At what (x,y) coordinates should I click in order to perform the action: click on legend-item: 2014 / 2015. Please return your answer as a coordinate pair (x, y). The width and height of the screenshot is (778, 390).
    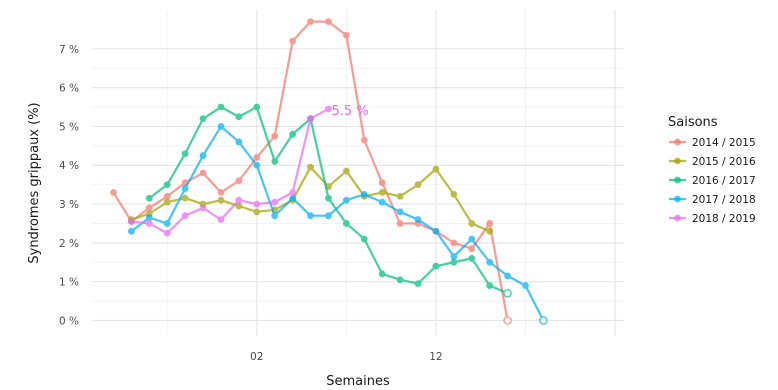
    Looking at the image, I should click on (712, 143).